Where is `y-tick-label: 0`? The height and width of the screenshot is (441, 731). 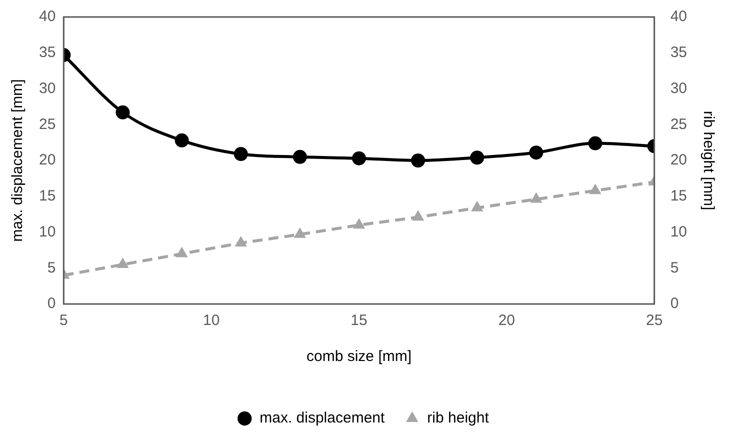 y-tick-label: 0 is located at coordinates (51, 303).